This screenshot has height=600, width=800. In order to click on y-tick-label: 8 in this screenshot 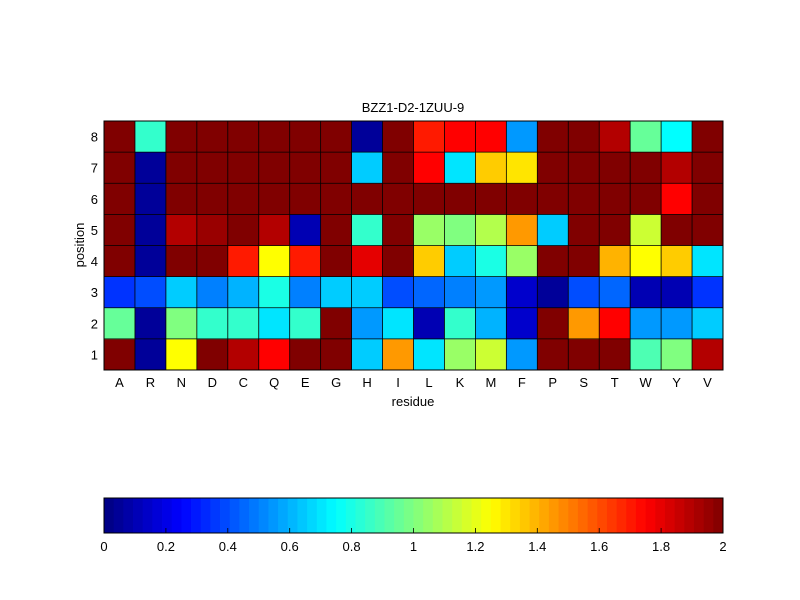, I will do `click(94, 137)`.